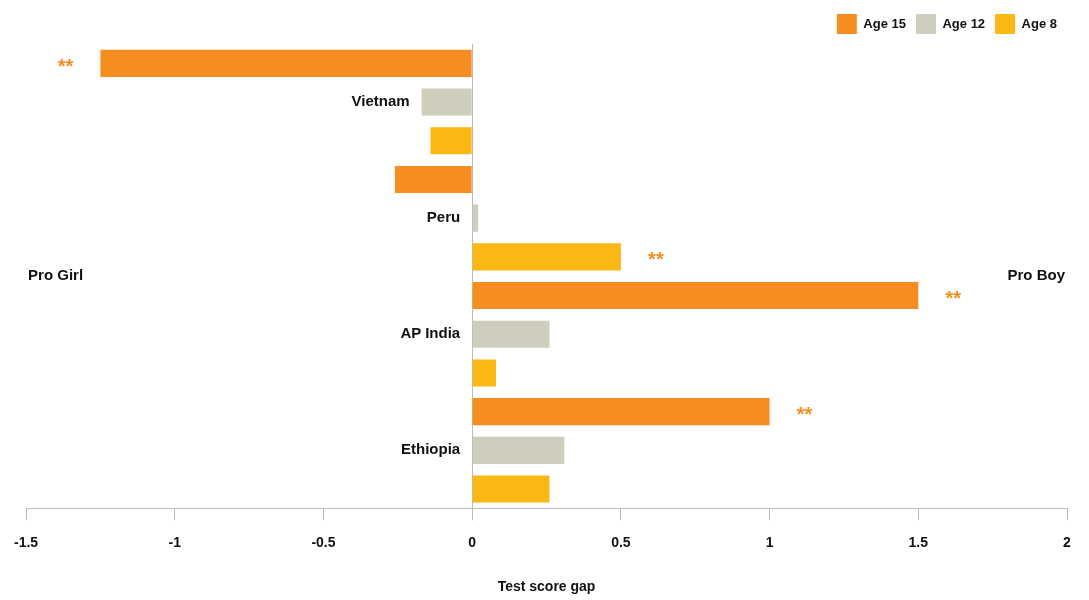 The height and width of the screenshot is (600, 1089). What do you see at coordinates (472, 541) in the screenshot?
I see `x-tick-label: 0` at bounding box center [472, 541].